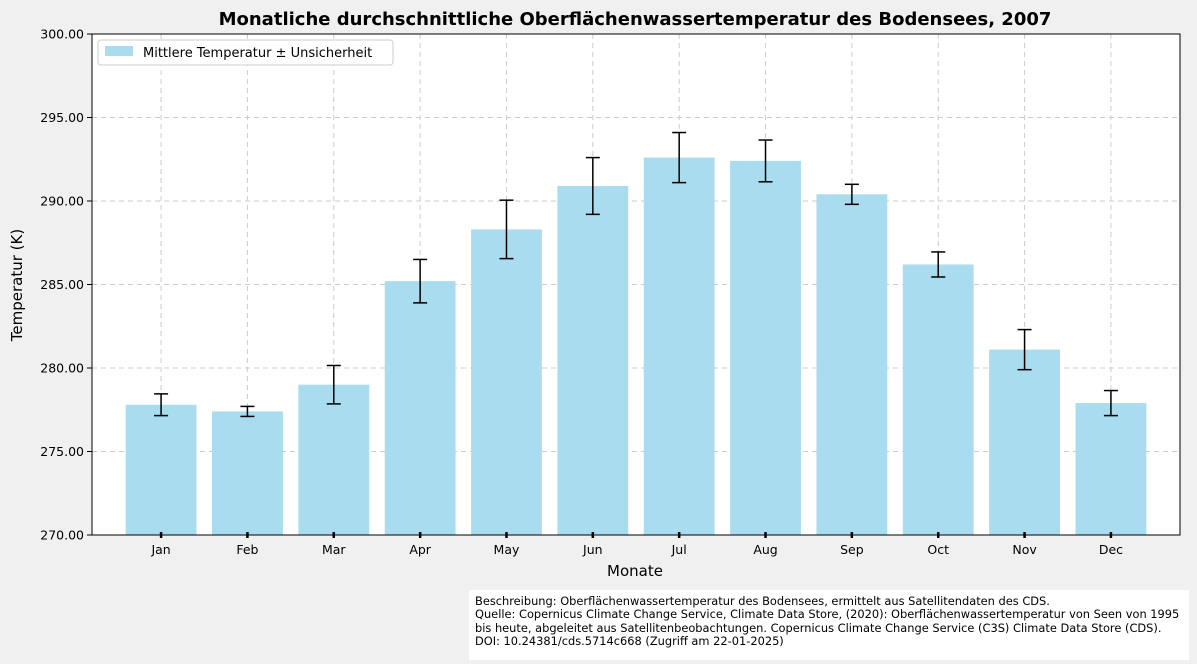 Image resolution: width=1197 pixels, height=664 pixels. What do you see at coordinates (938, 399) in the screenshot?
I see `bar-oct` at bounding box center [938, 399].